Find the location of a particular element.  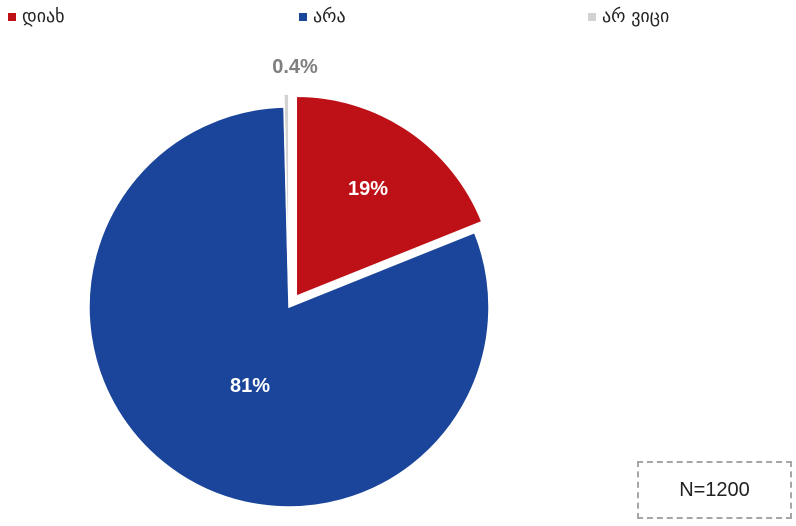

slice-label-yes: 19% is located at coordinates (368, 189).